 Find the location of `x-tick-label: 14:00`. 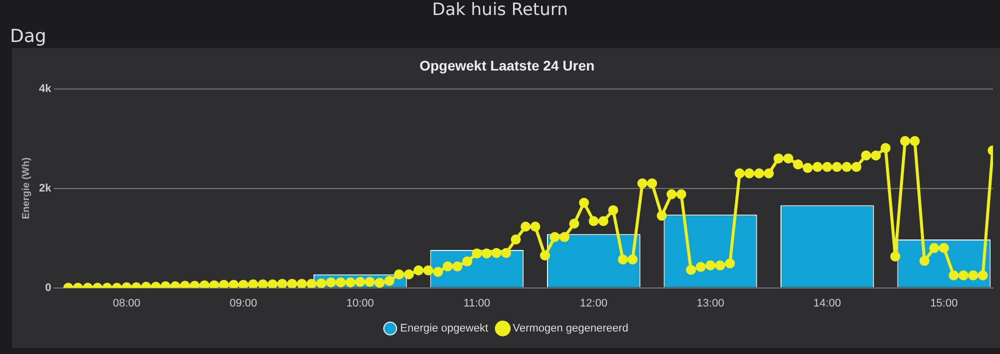

x-tick-label: 14:00 is located at coordinates (827, 303).